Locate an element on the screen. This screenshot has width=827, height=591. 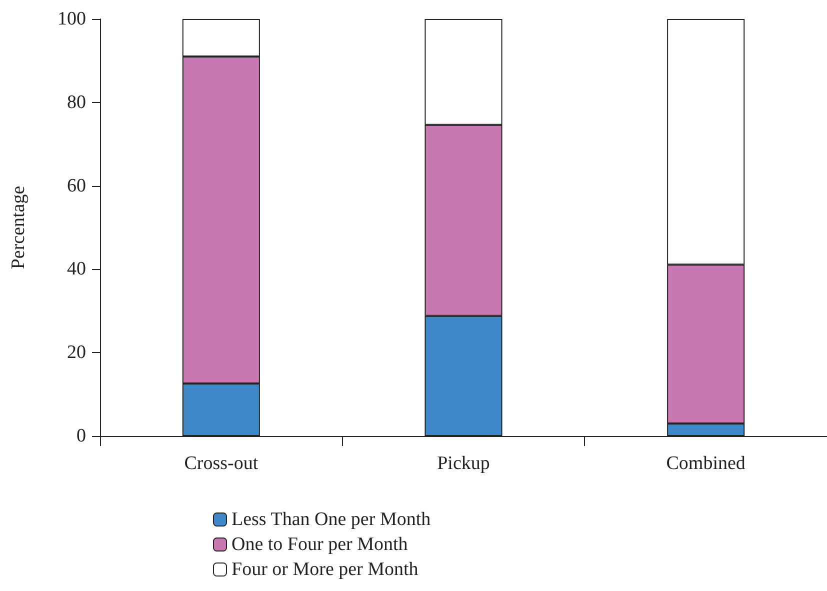
x-tick-label: Pickup is located at coordinates (463, 463).